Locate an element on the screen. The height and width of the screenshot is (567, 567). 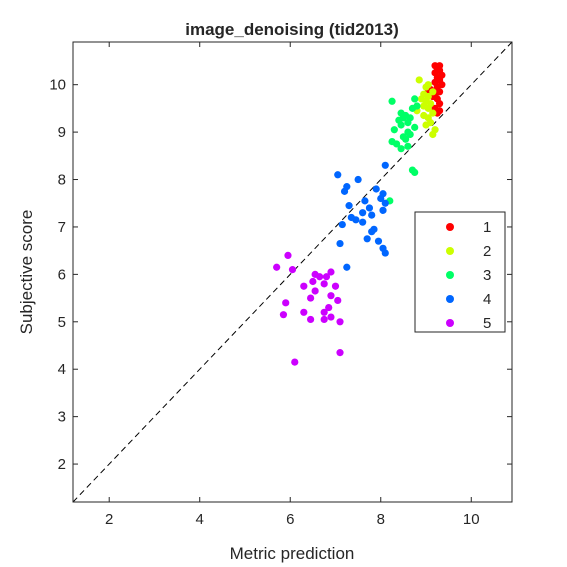
x-tick-label: 10 is located at coordinates (471, 519).